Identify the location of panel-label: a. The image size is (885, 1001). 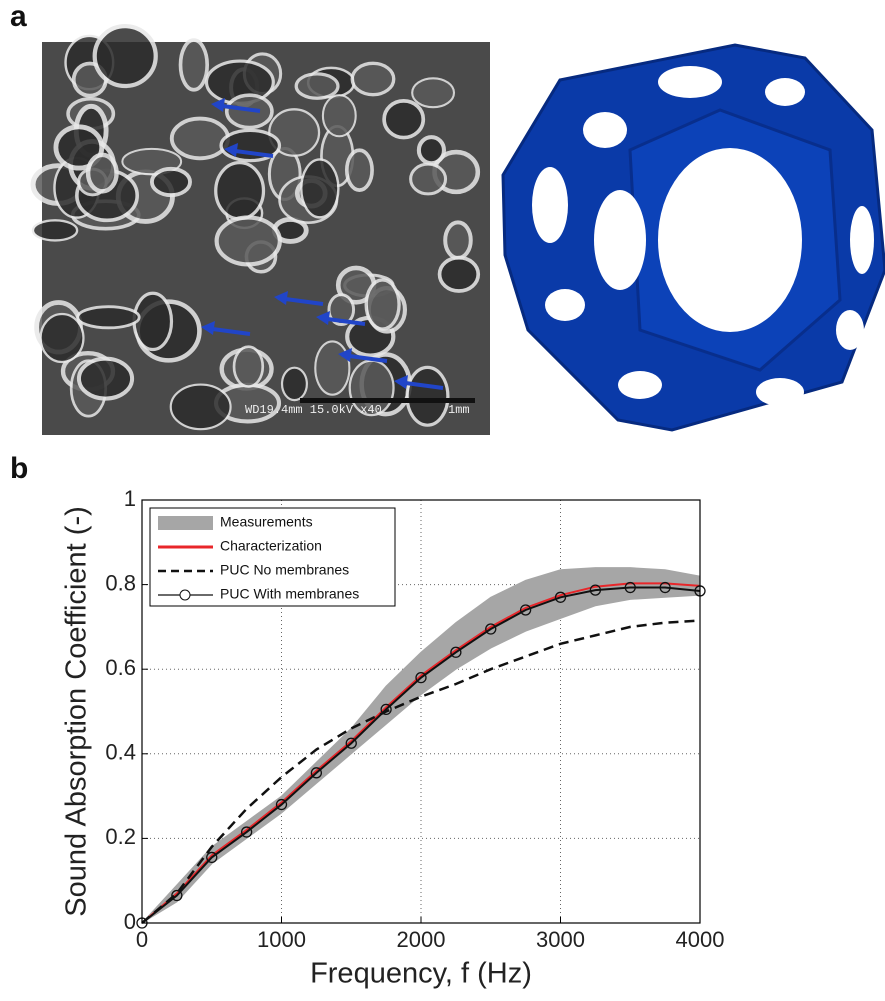
(18, 16).